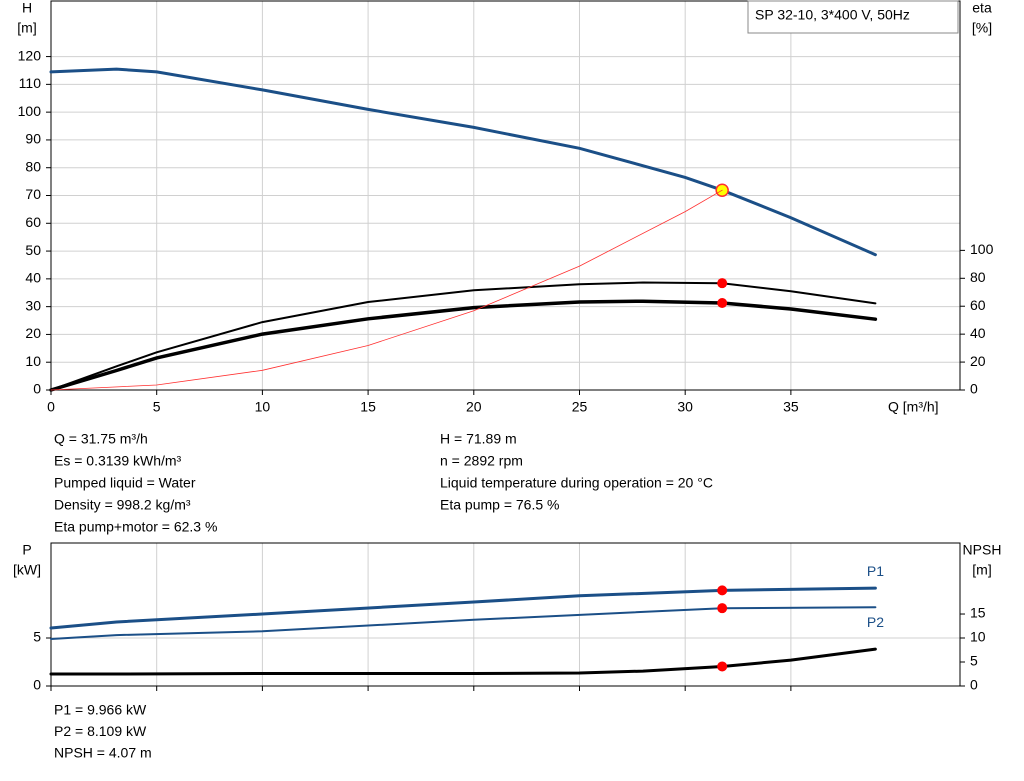 This screenshot has height=781, width=1024. I want to click on y-axis-label: P, so click(26, 550).